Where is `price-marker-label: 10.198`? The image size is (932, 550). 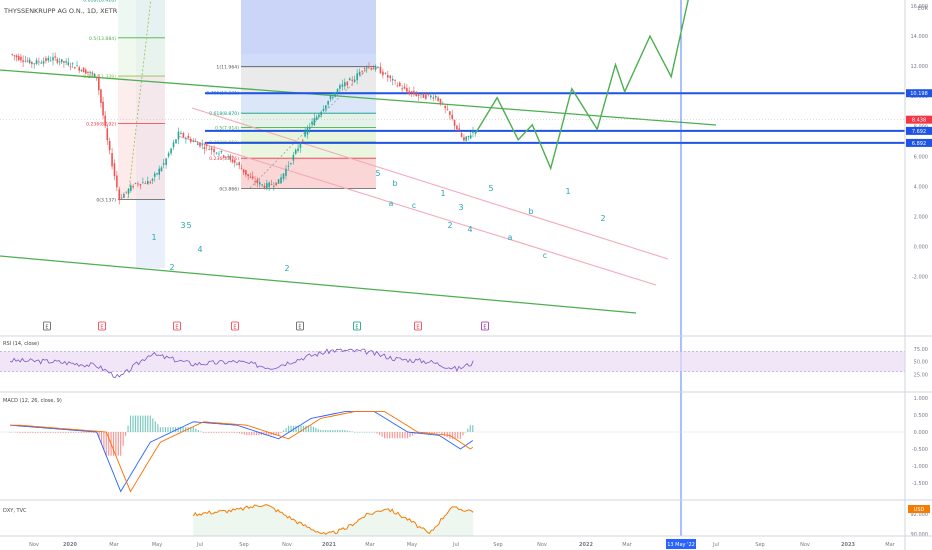 price-marker-label: 10.198 is located at coordinates (919, 94).